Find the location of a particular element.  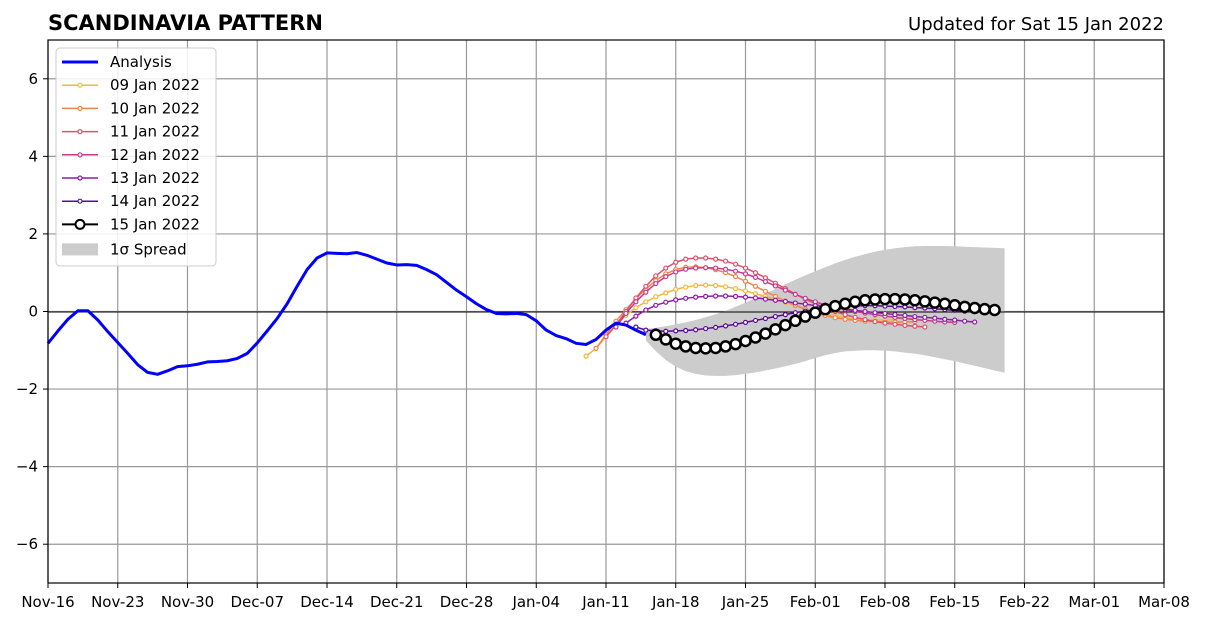

y-tick-label: 2 is located at coordinates (33, 234).